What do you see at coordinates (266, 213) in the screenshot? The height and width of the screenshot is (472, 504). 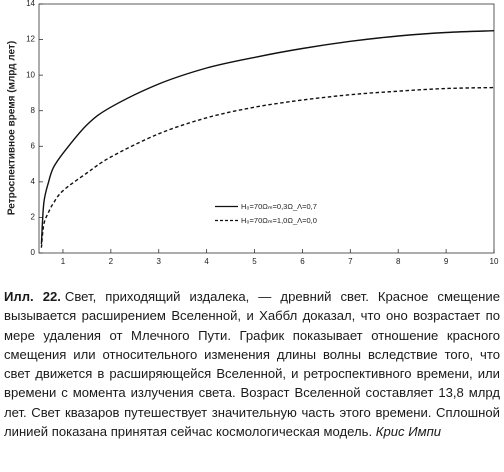 I see `legend: H₀=70Ωₘ=0,3Ω_Λ=0,7 H₀=70Ωₘ=1,0Ω_Λ=0,0` at bounding box center [266, 213].